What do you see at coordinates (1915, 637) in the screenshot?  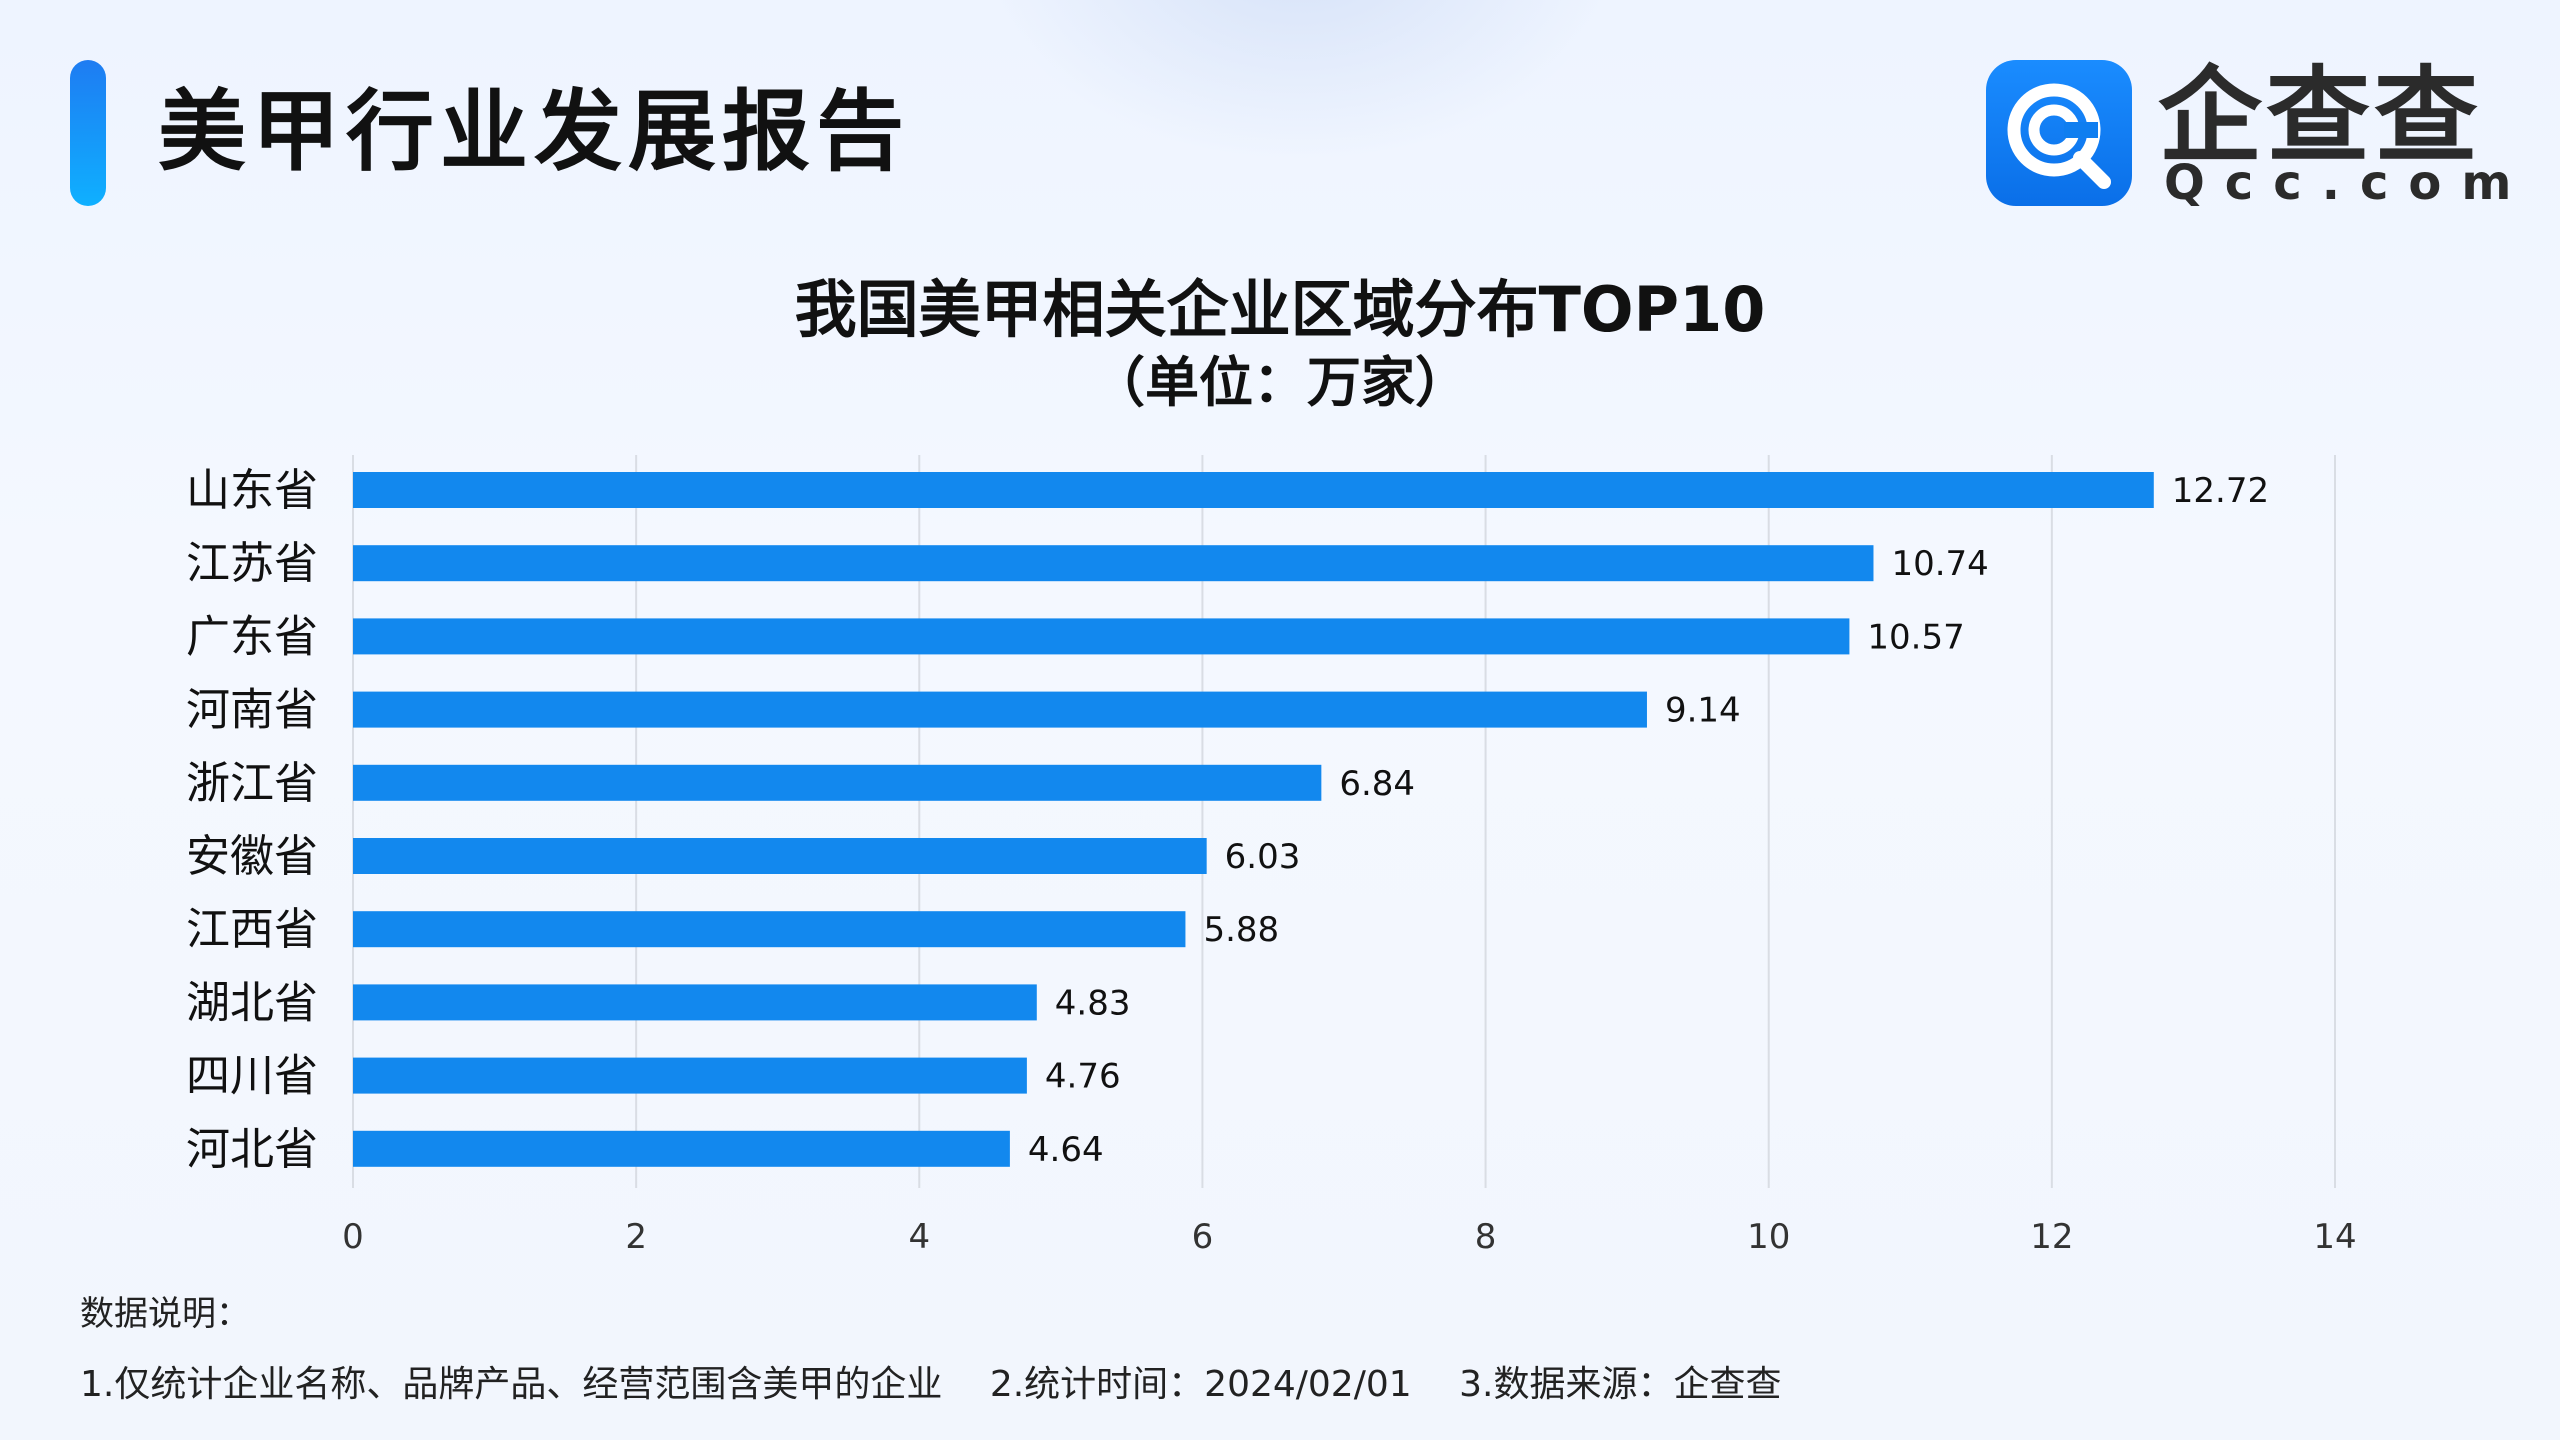 I see `data-label: 10.57` at bounding box center [1915, 637].